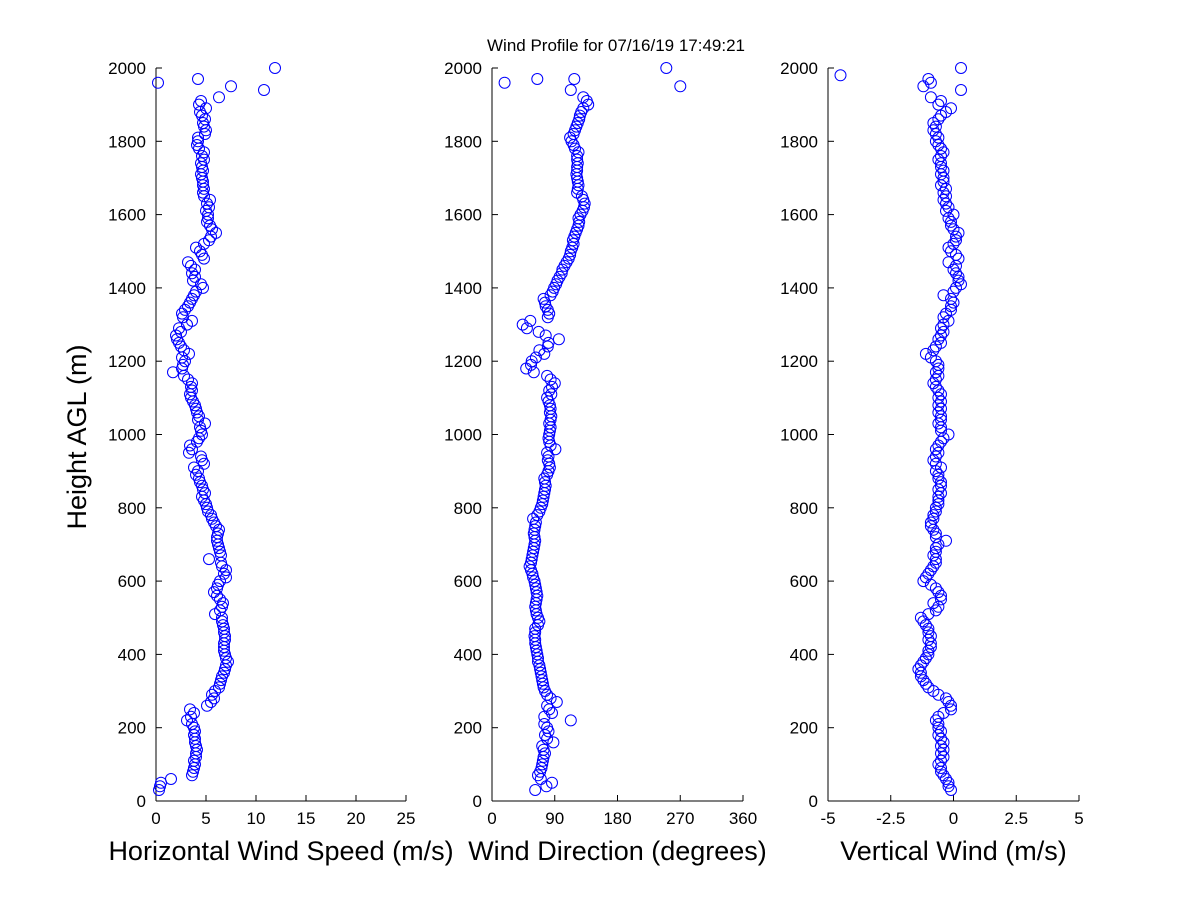 The image size is (1200, 900). I want to click on x-axis-title: Wind Direction (degrees), so click(617, 851).